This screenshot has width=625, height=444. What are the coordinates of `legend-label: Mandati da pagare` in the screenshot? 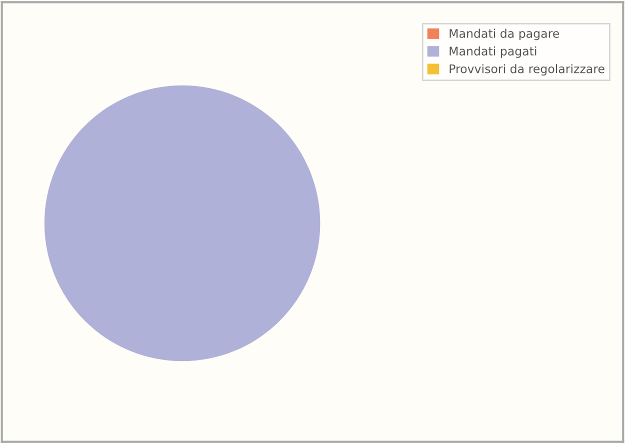 It's located at (505, 34).